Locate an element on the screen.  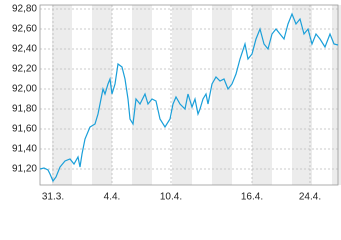
y-tick-label: 91,60 is located at coordinates (24, 129).